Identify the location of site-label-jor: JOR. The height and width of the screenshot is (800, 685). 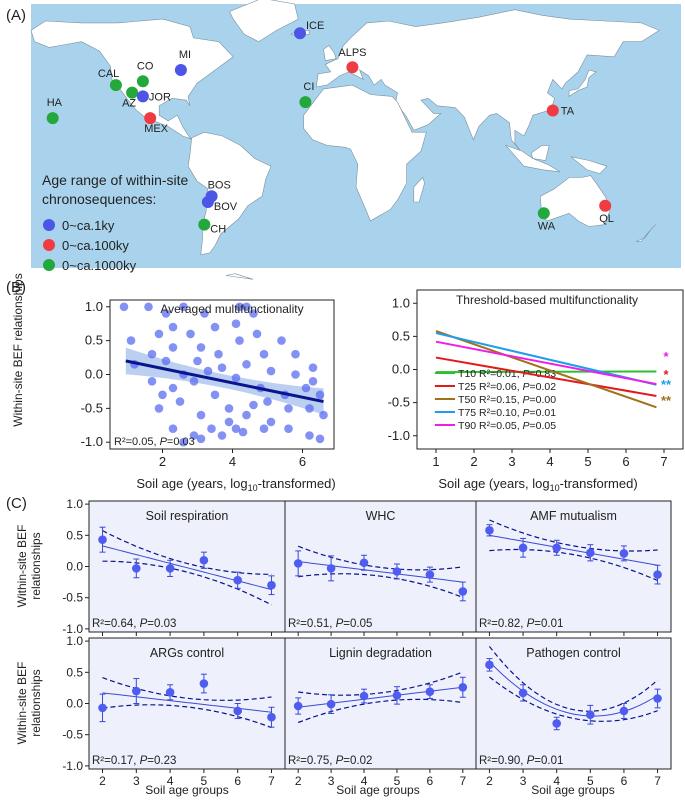
(160, 97).